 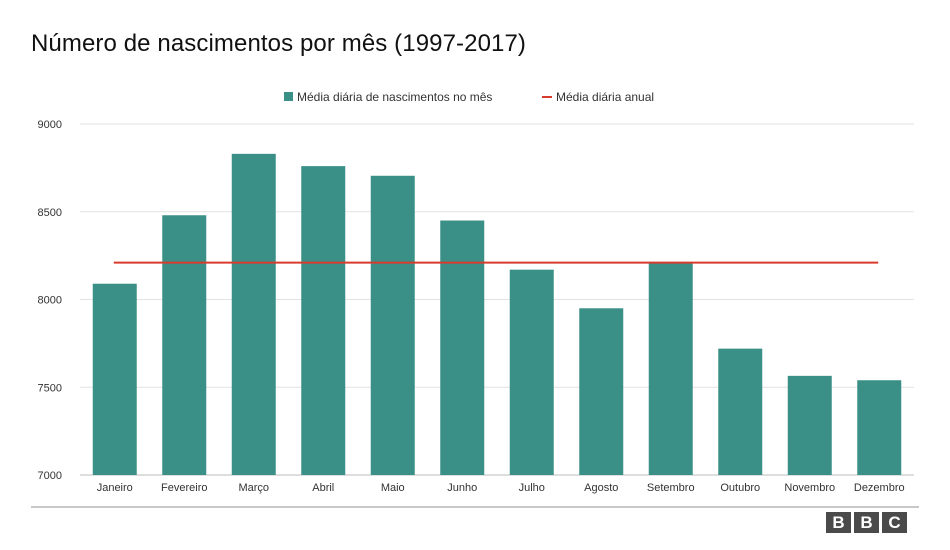 I want to click on bbc-logo: B B C, so click(x=866, y=522).